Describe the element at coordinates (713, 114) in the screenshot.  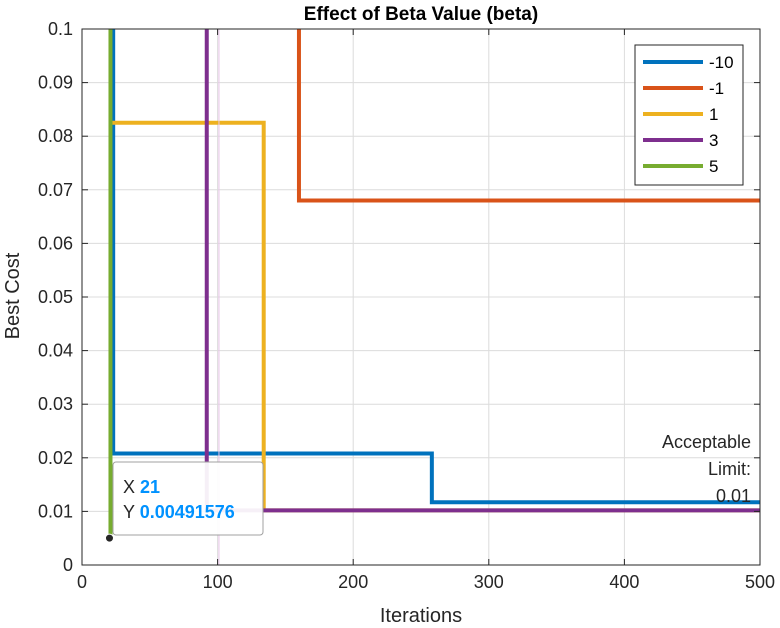
I see `legend-label: 1` at that location.